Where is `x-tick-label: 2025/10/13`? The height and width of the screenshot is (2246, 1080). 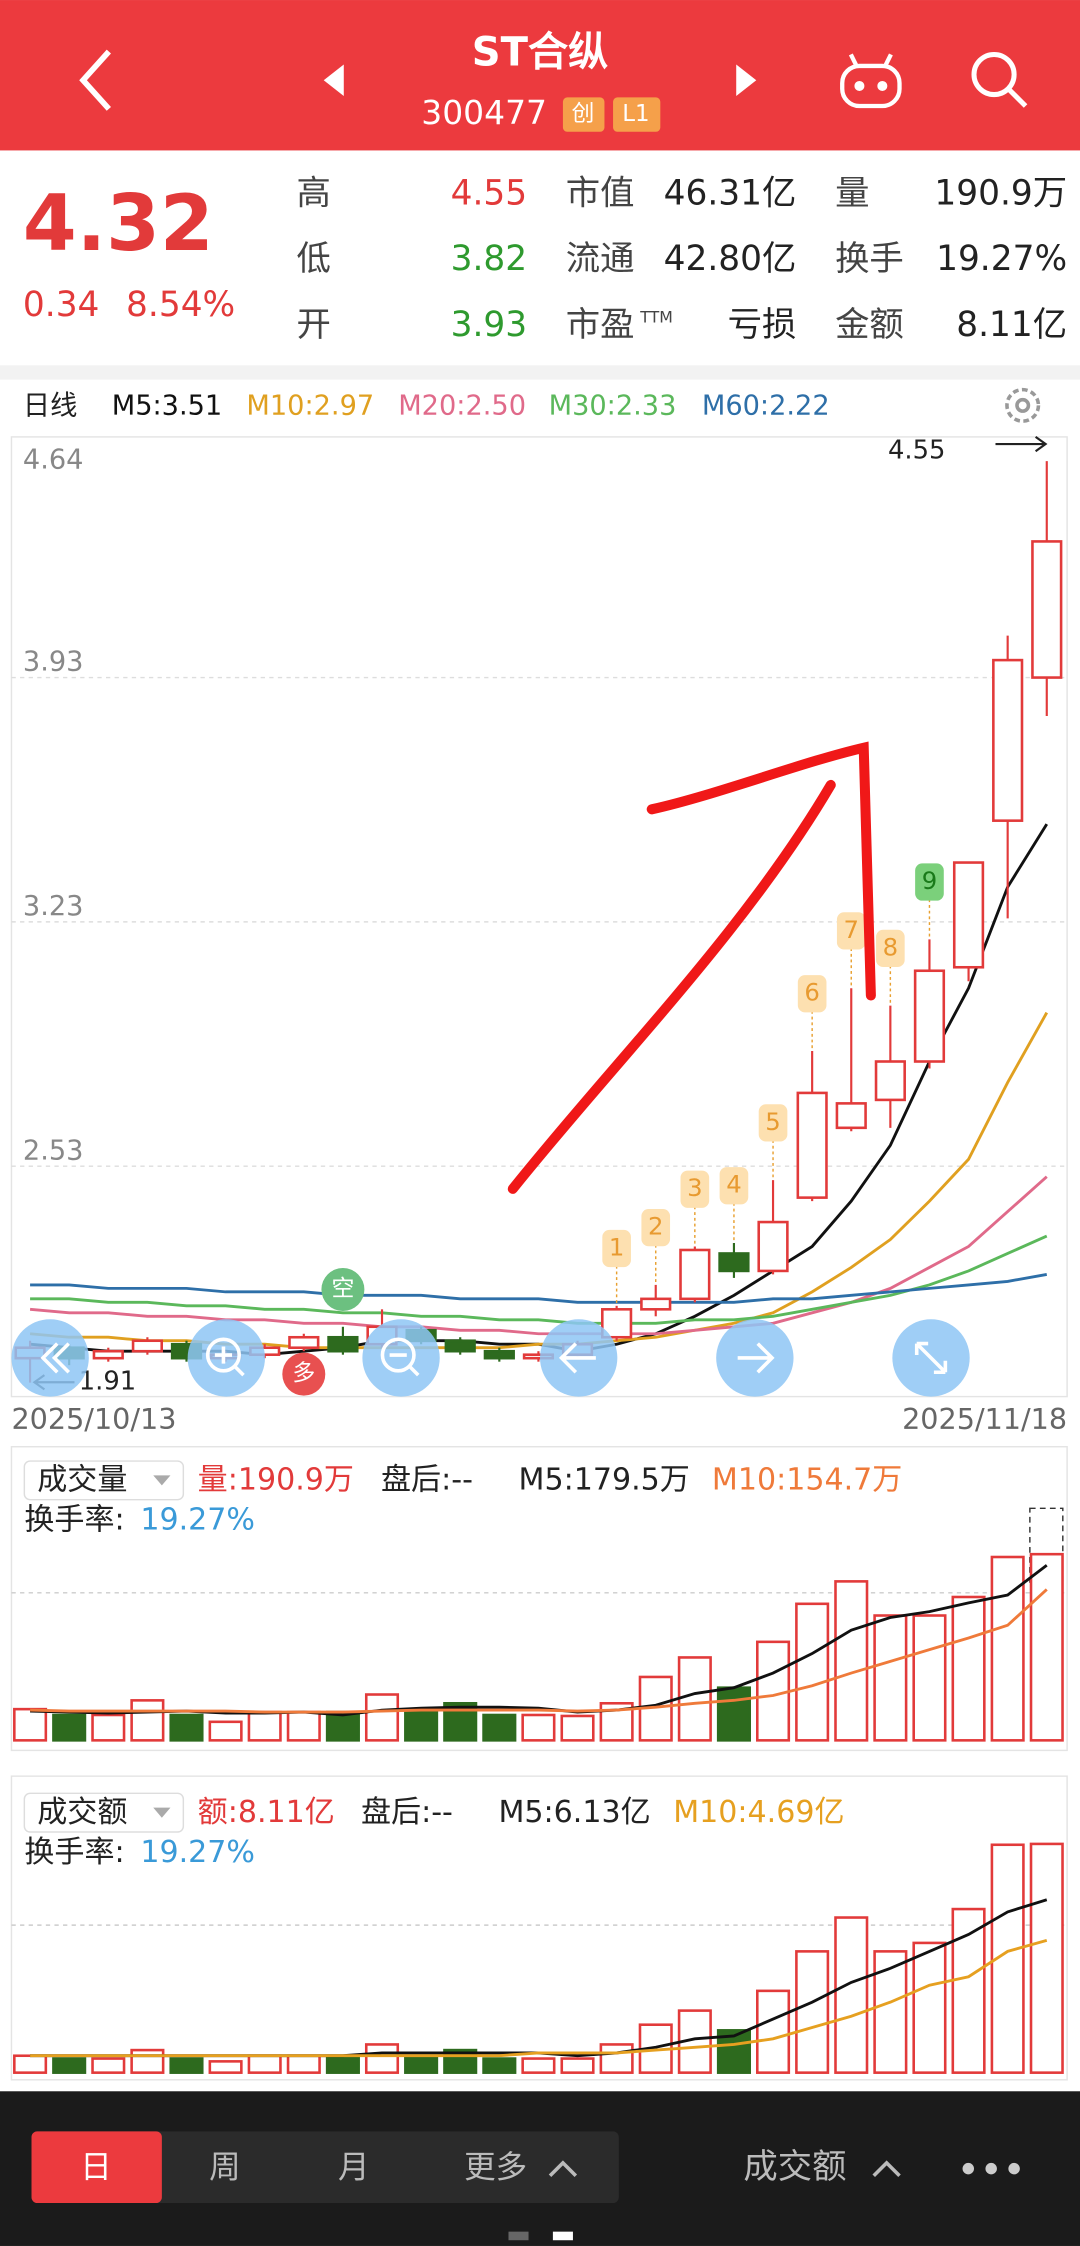
x-tick-label: 2025/10/13 is located at coordinates (93, 1419).